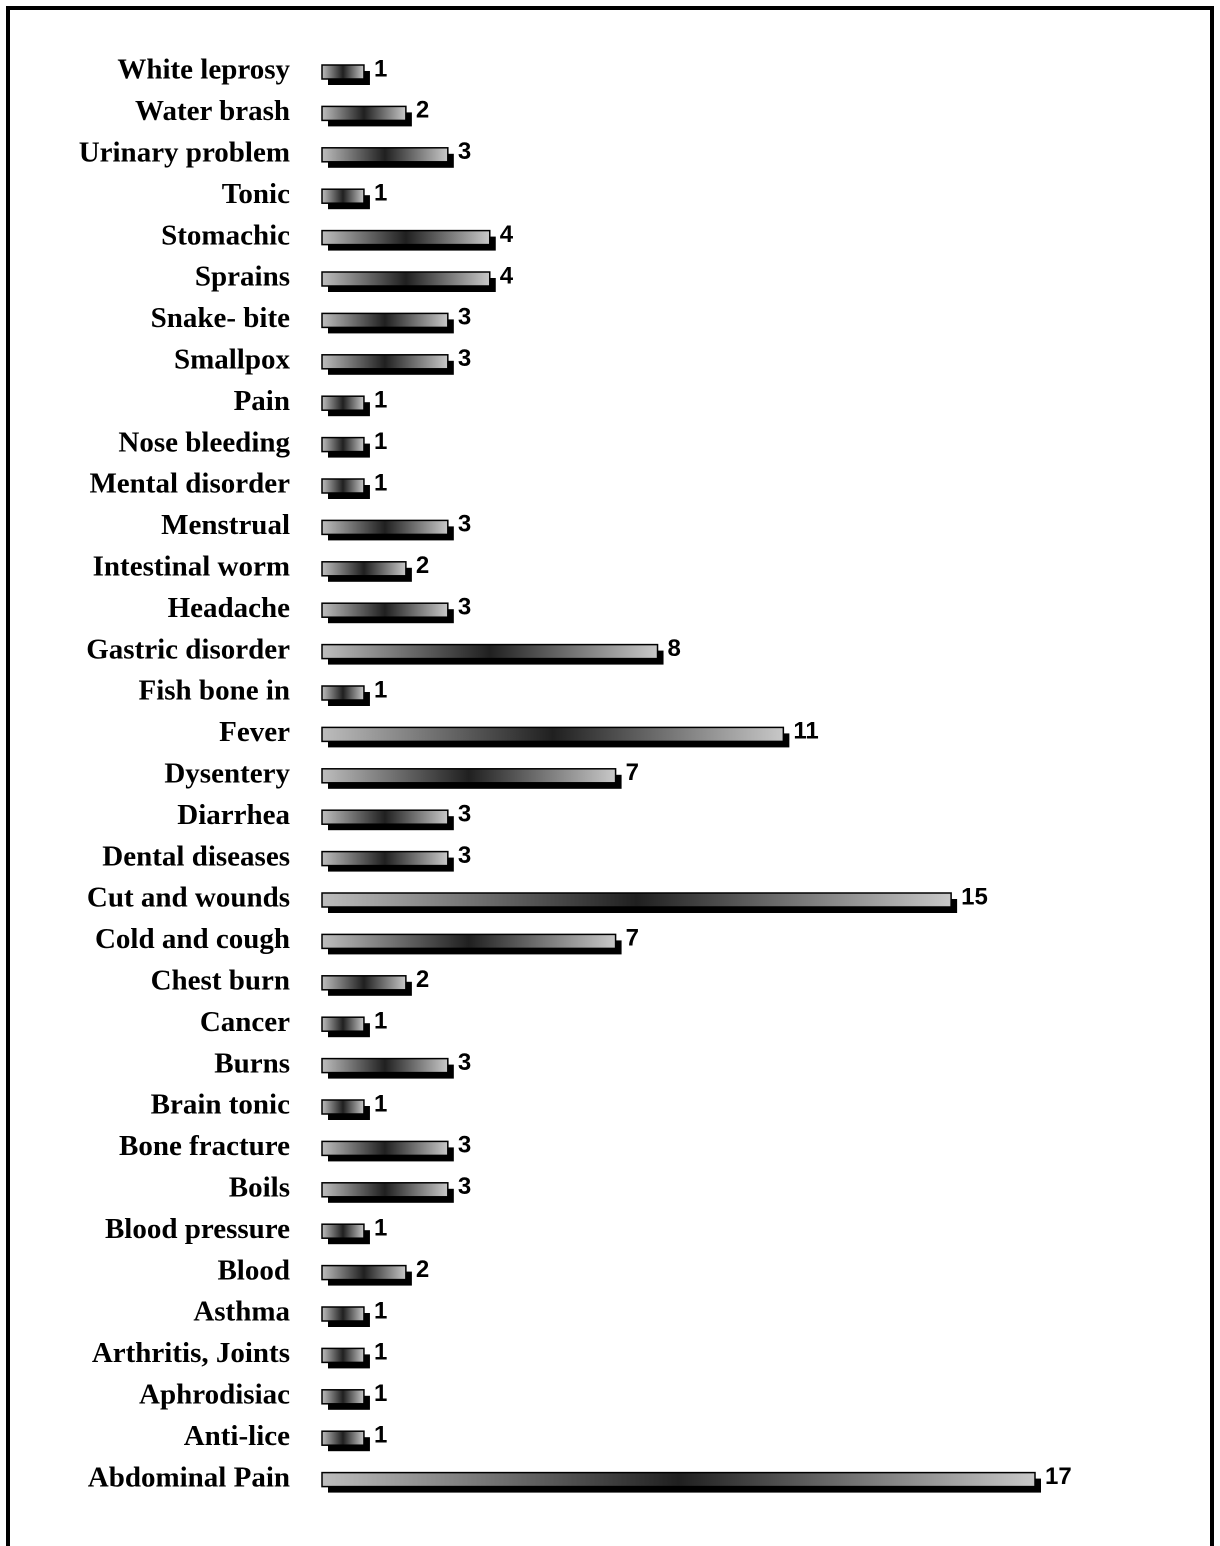 This screenshot has height=1546, width=1220. What do you see at coordinates (507, 234) in the screenshot?
I see `value-label: 4` at bounding box center [507, 234].